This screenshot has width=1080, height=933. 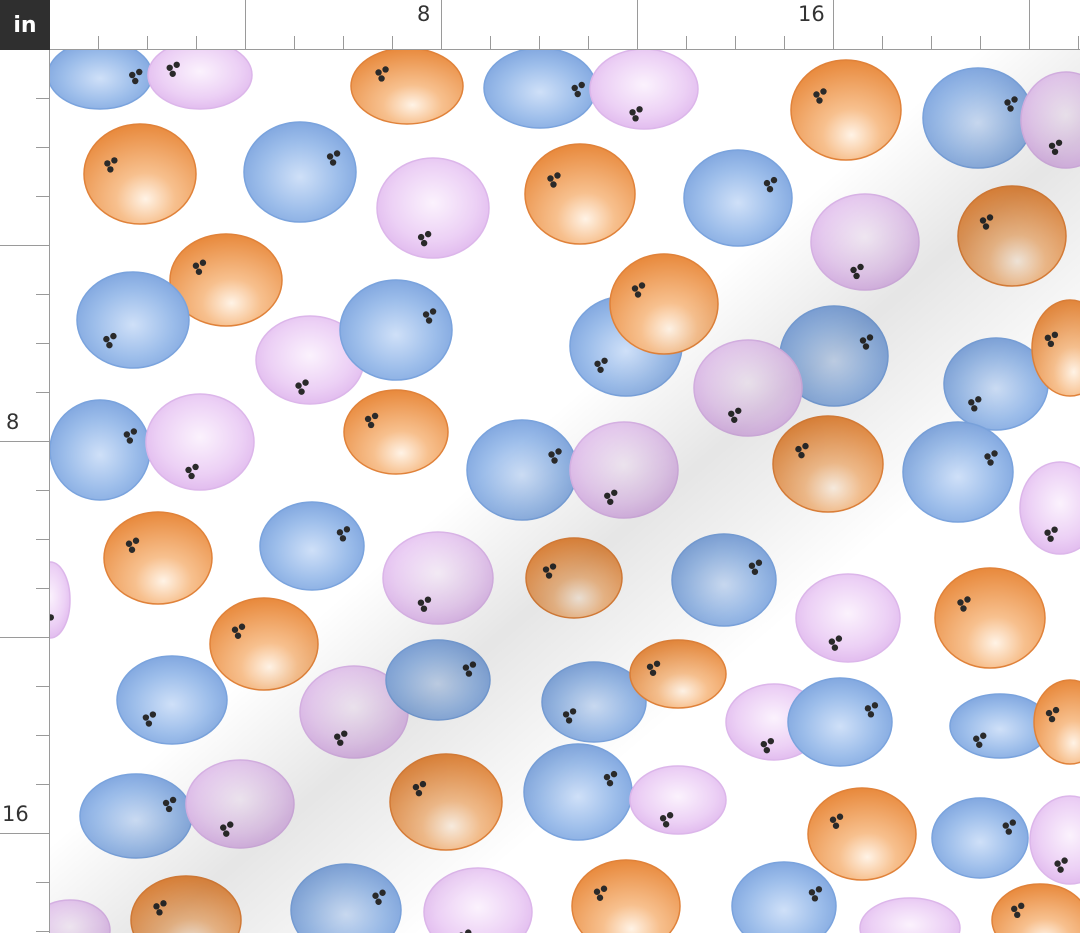 I want to click on horizontal-ruler: 8 16, so click(x=565, y=25).